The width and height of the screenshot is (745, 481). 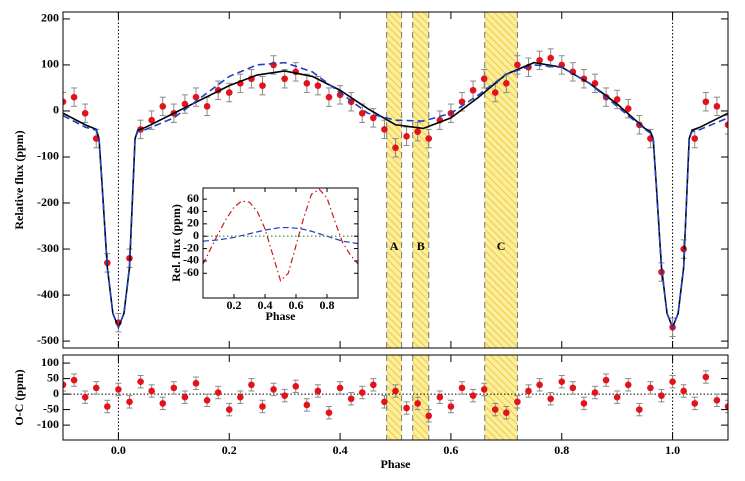 What do you see at coordinates (191, 272) in the screenshot?
I see `y-tick-label: -60` at bounding box center [191, 272].